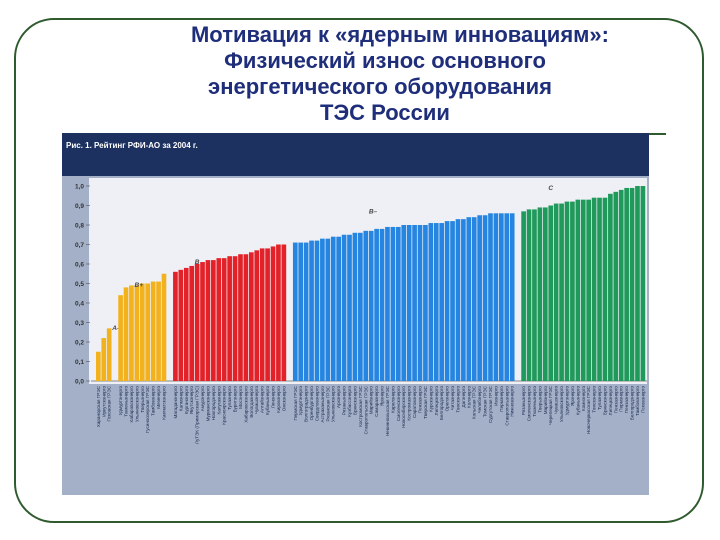 Image resolution: width=720 pixels, height=540 pixels. Describe the element at coordinates (495, 396) in the screenshot. I see `x-tick-label: Ивэнерго` at that location.